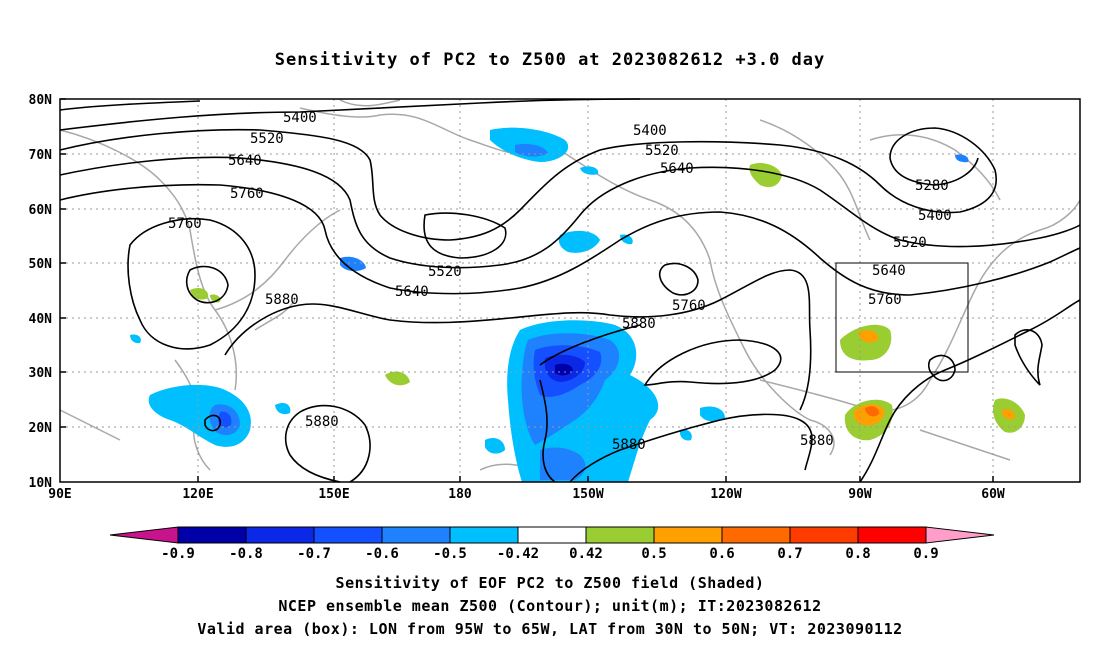 The width and height of the screenshot is (1100, 650). Describe the element at coordinates (41, 264) in the screenshot. I see `lat-label: 50N` at that location.